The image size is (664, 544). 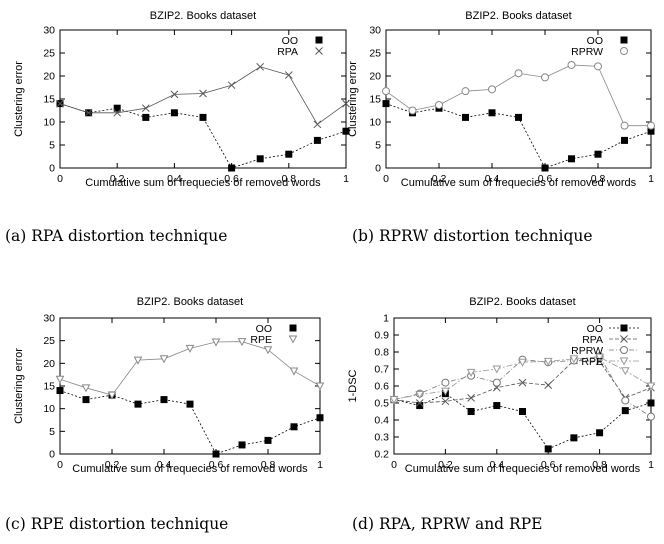 I want to click on y-tick-label: 0, so click(x=378, y=169).